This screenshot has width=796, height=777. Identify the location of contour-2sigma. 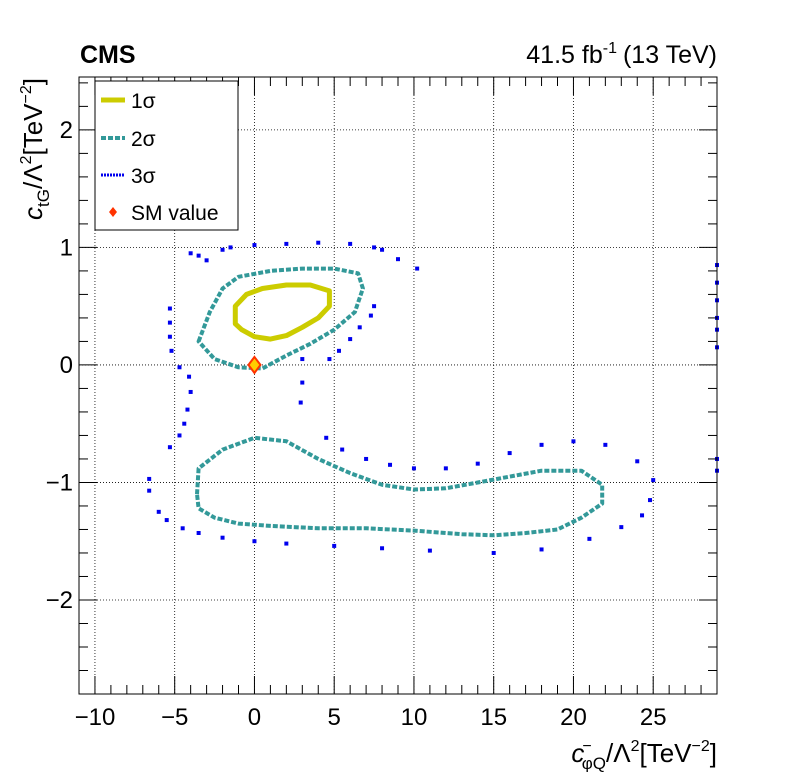
(400, 486).